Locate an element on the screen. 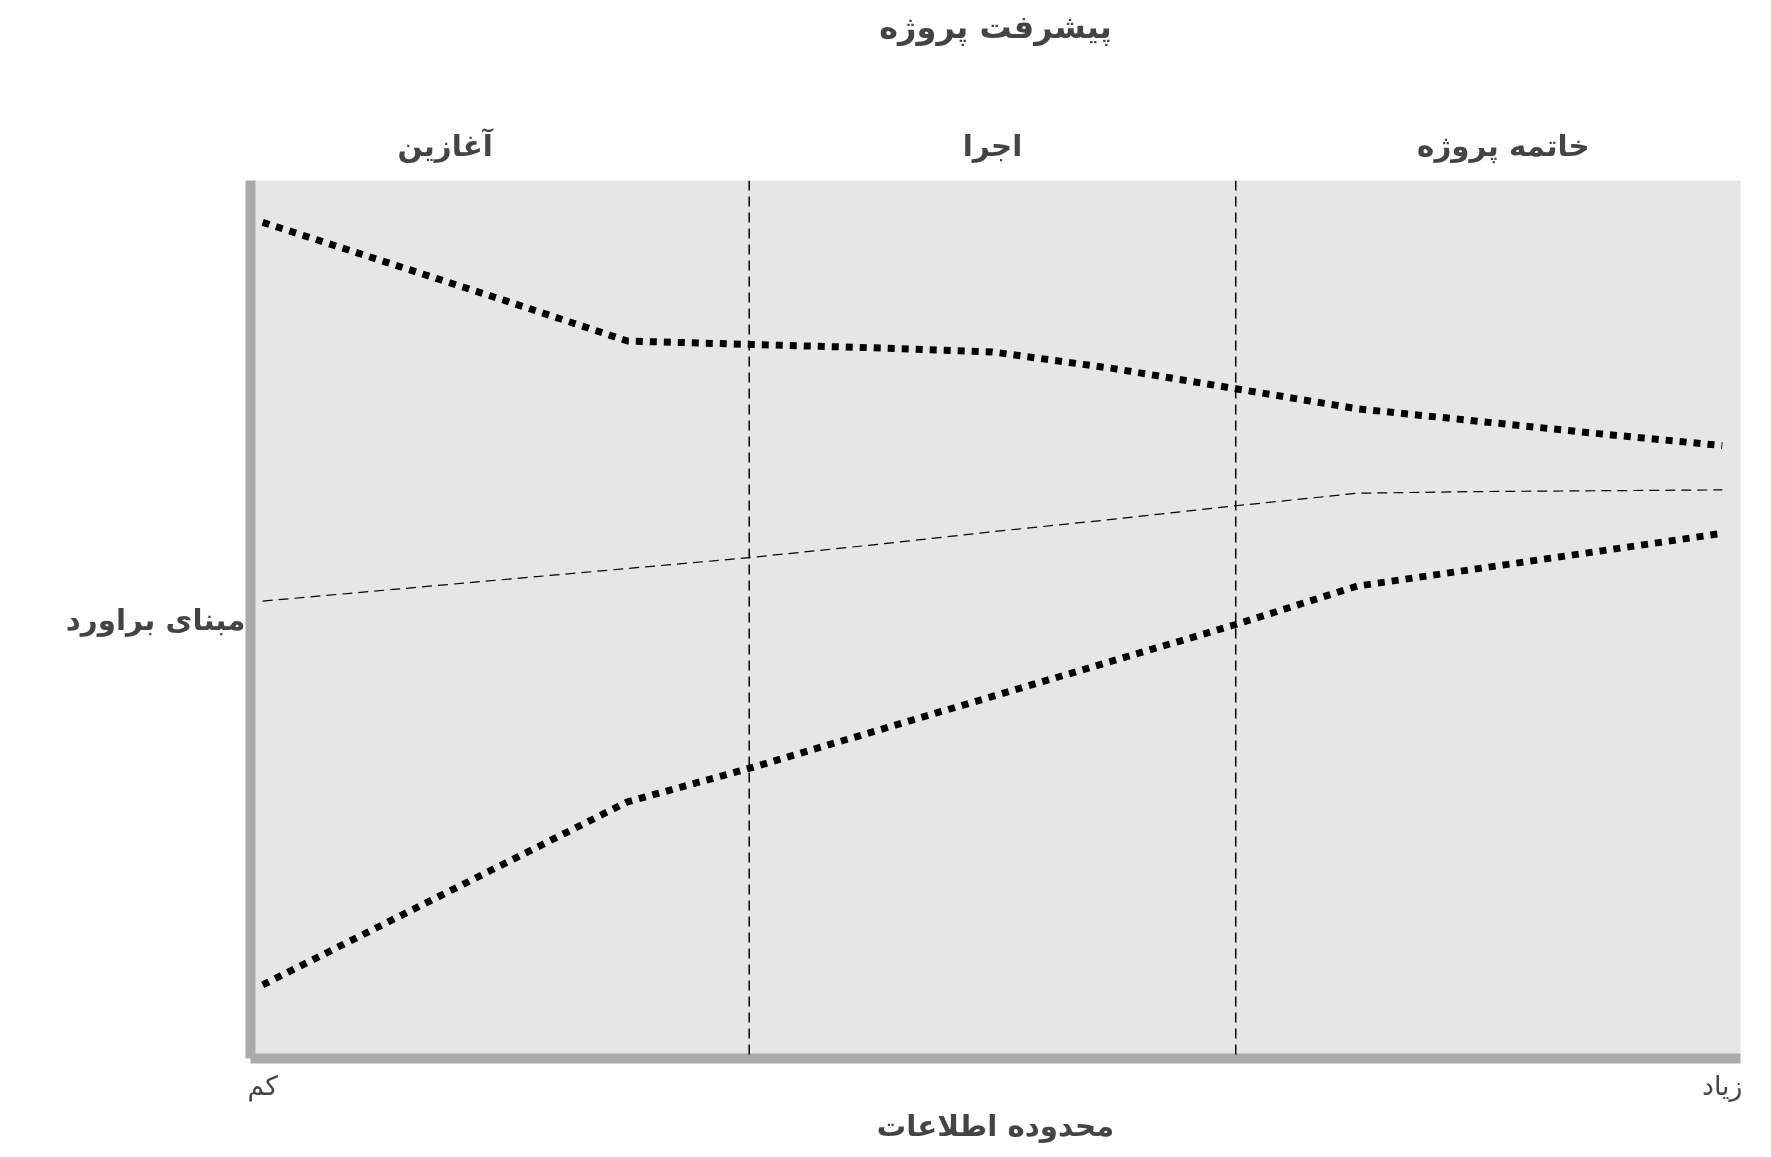 The height and width of the screenshot is (1157, 1771). text: کم is located at coordinates (263, 1085).